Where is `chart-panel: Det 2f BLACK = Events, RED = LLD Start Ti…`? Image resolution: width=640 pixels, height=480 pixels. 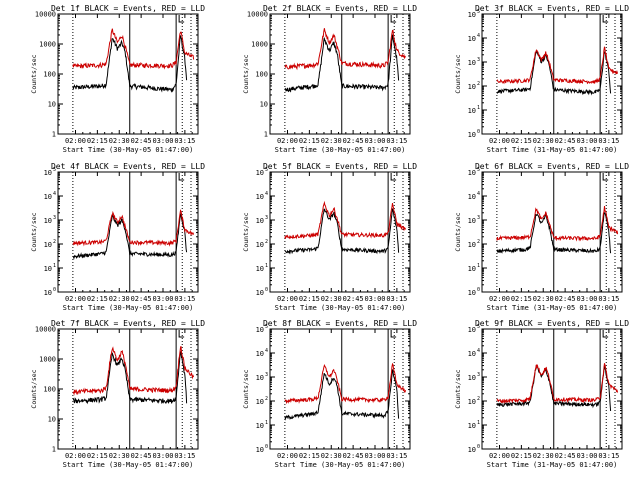
chart-panel: Det 2f BLACK = Events, RED = LLD Start Ti… is located at coordinates (329, 79).